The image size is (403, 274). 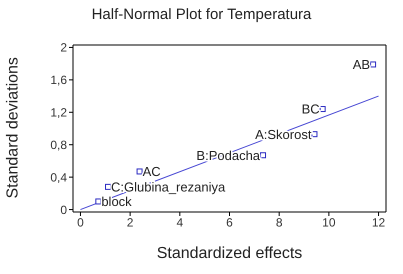 What do you see at coordinates (329, 223) in the screenshot?
I see `x-tick-label: 10` at bounding box center [329, 223].